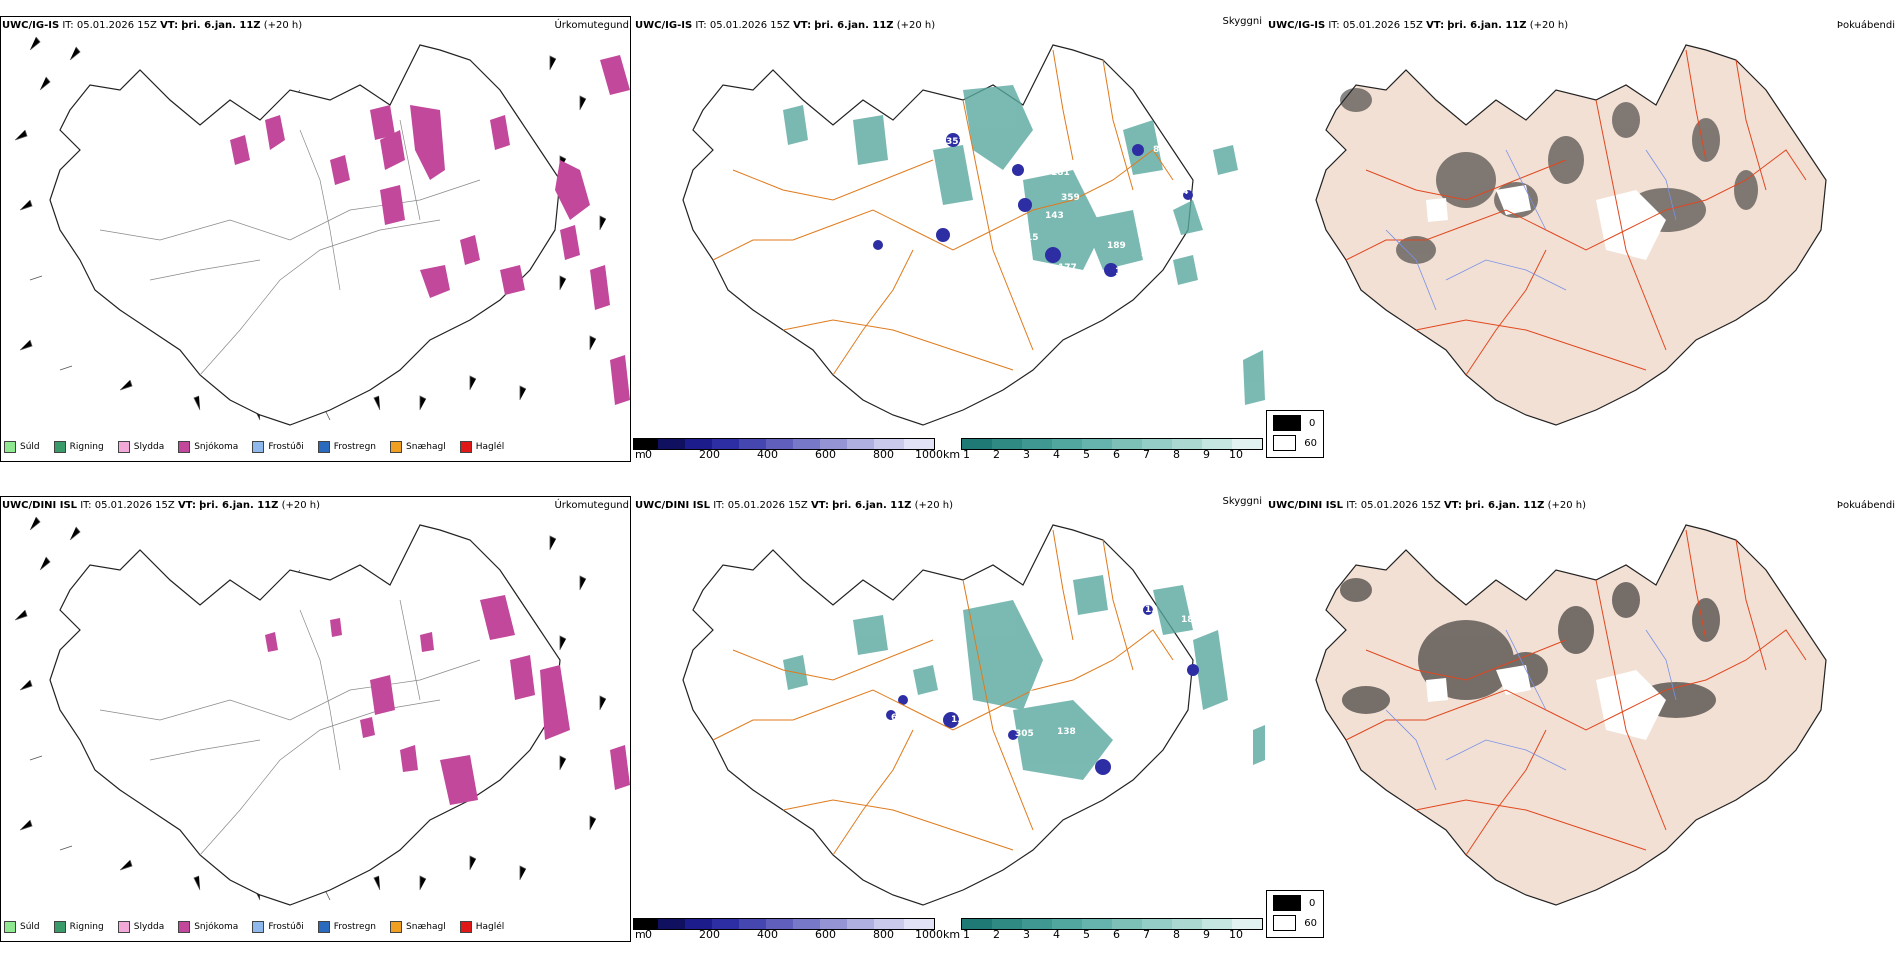  I want to click on legend-label: Haglél, so click(490, 927).